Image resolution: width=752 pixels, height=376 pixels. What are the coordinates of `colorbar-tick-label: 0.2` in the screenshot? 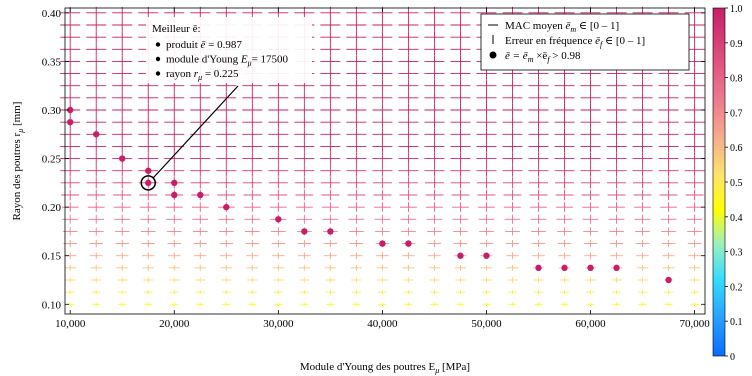 It's located at (736, 287).